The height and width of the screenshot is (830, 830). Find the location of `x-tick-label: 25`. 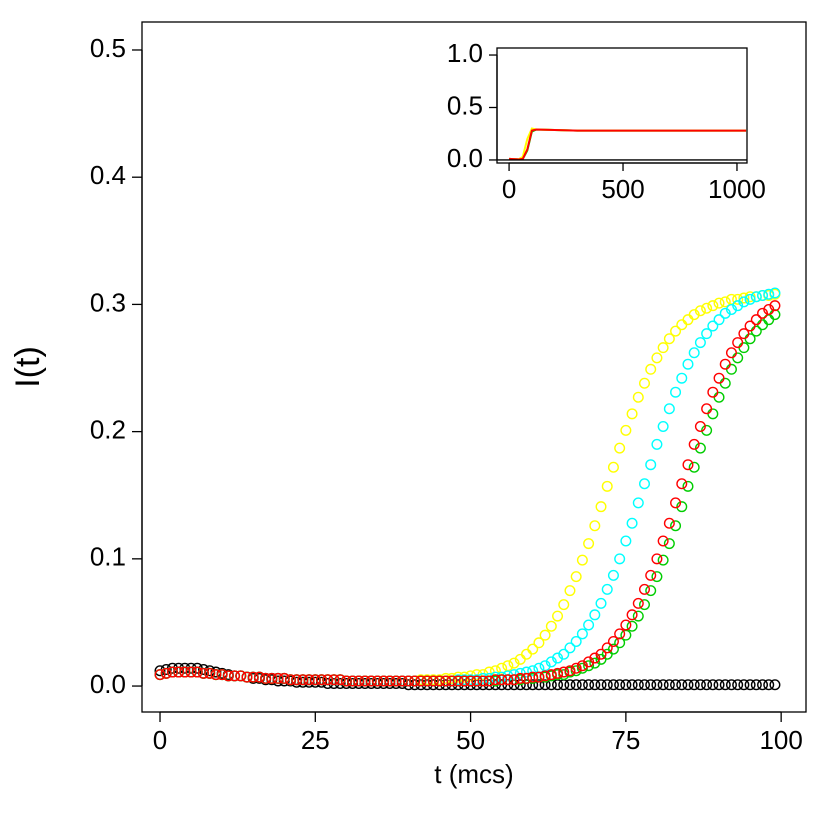

x-tick-label: 25 is located at coordinates (315, 740).